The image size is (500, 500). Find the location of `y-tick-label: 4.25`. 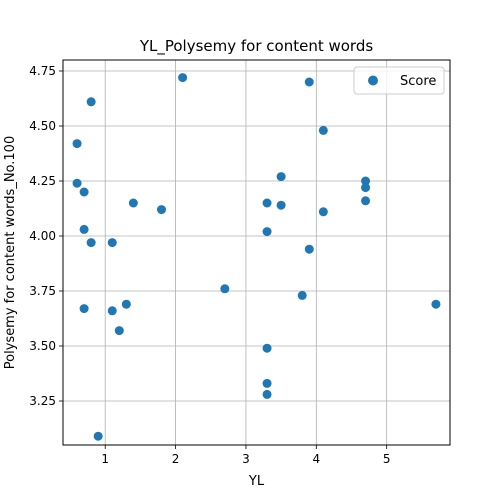

y-tick-label: 4.25 is located at coordinates (42, 181).